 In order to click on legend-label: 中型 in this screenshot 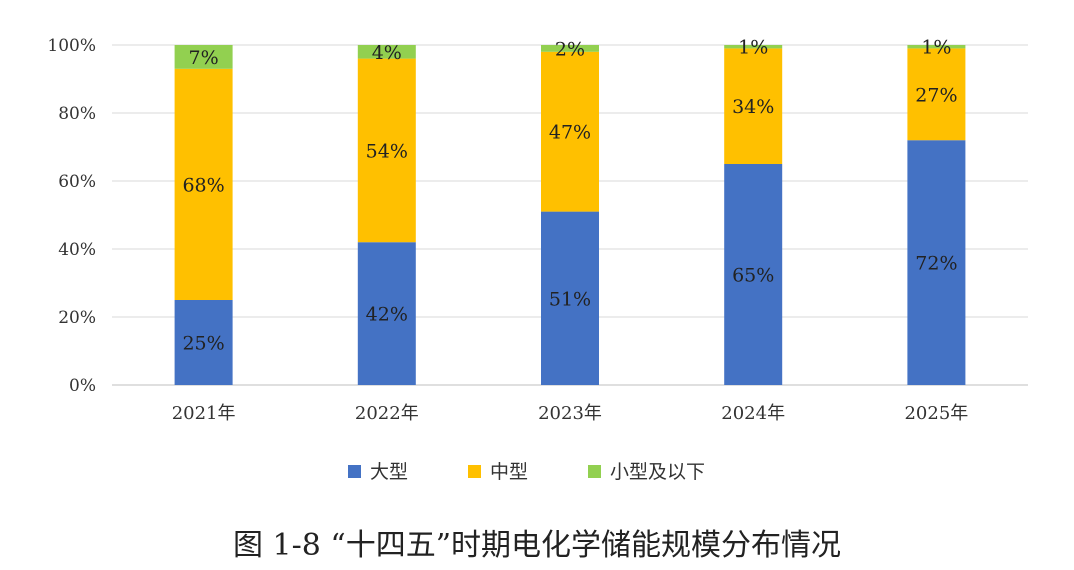, I will do `click(509, 472)`.